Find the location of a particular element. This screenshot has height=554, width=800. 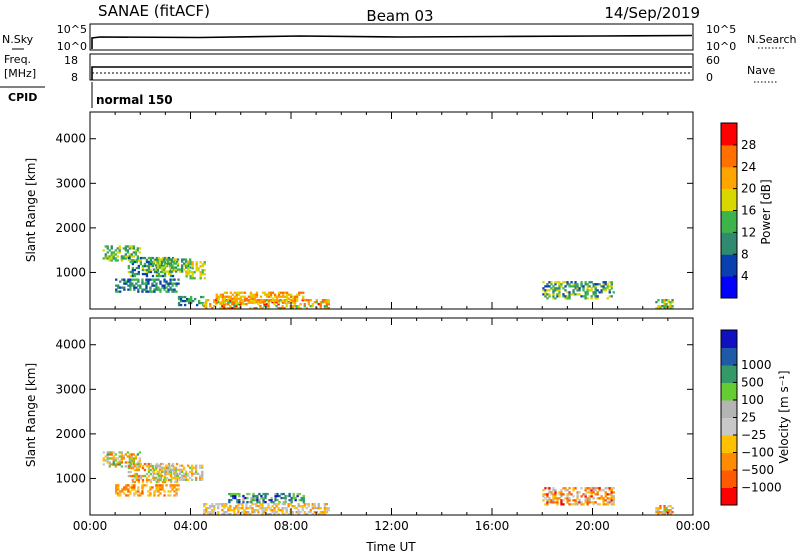

power-cb-swatch is located at coordinates (729, 265).